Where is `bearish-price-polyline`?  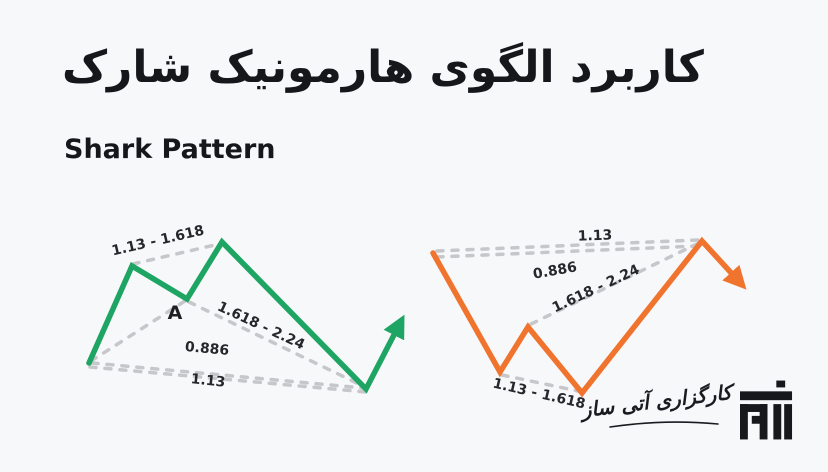 bearish-price-polyline is located at coordinates (588, 317).